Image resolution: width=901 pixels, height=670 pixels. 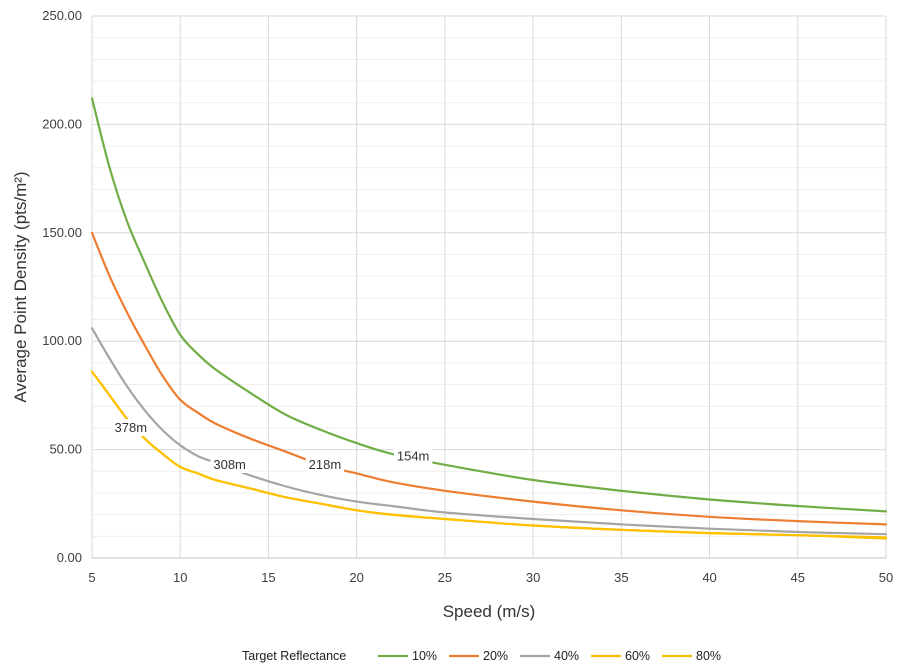 What do you see at coordinates (91, 577) in the screenshot?
I see `x-tick-label: 5` at bounding box center [91, 577].